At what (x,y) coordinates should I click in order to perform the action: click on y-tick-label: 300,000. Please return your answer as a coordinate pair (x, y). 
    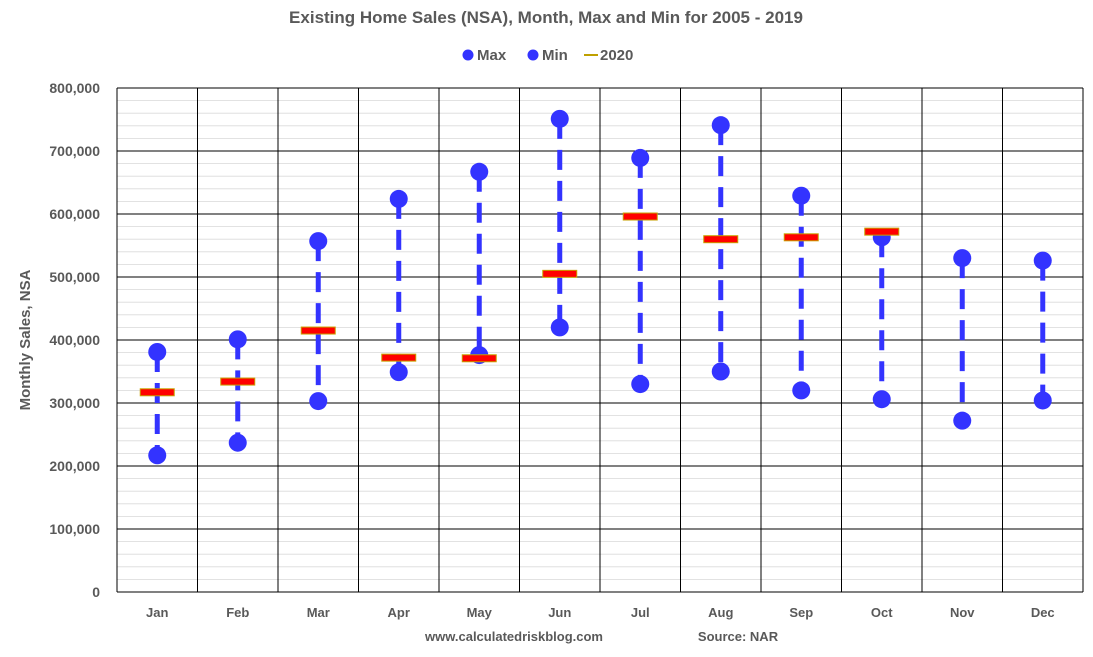
    Looking at the image, I should click on (74, 403).